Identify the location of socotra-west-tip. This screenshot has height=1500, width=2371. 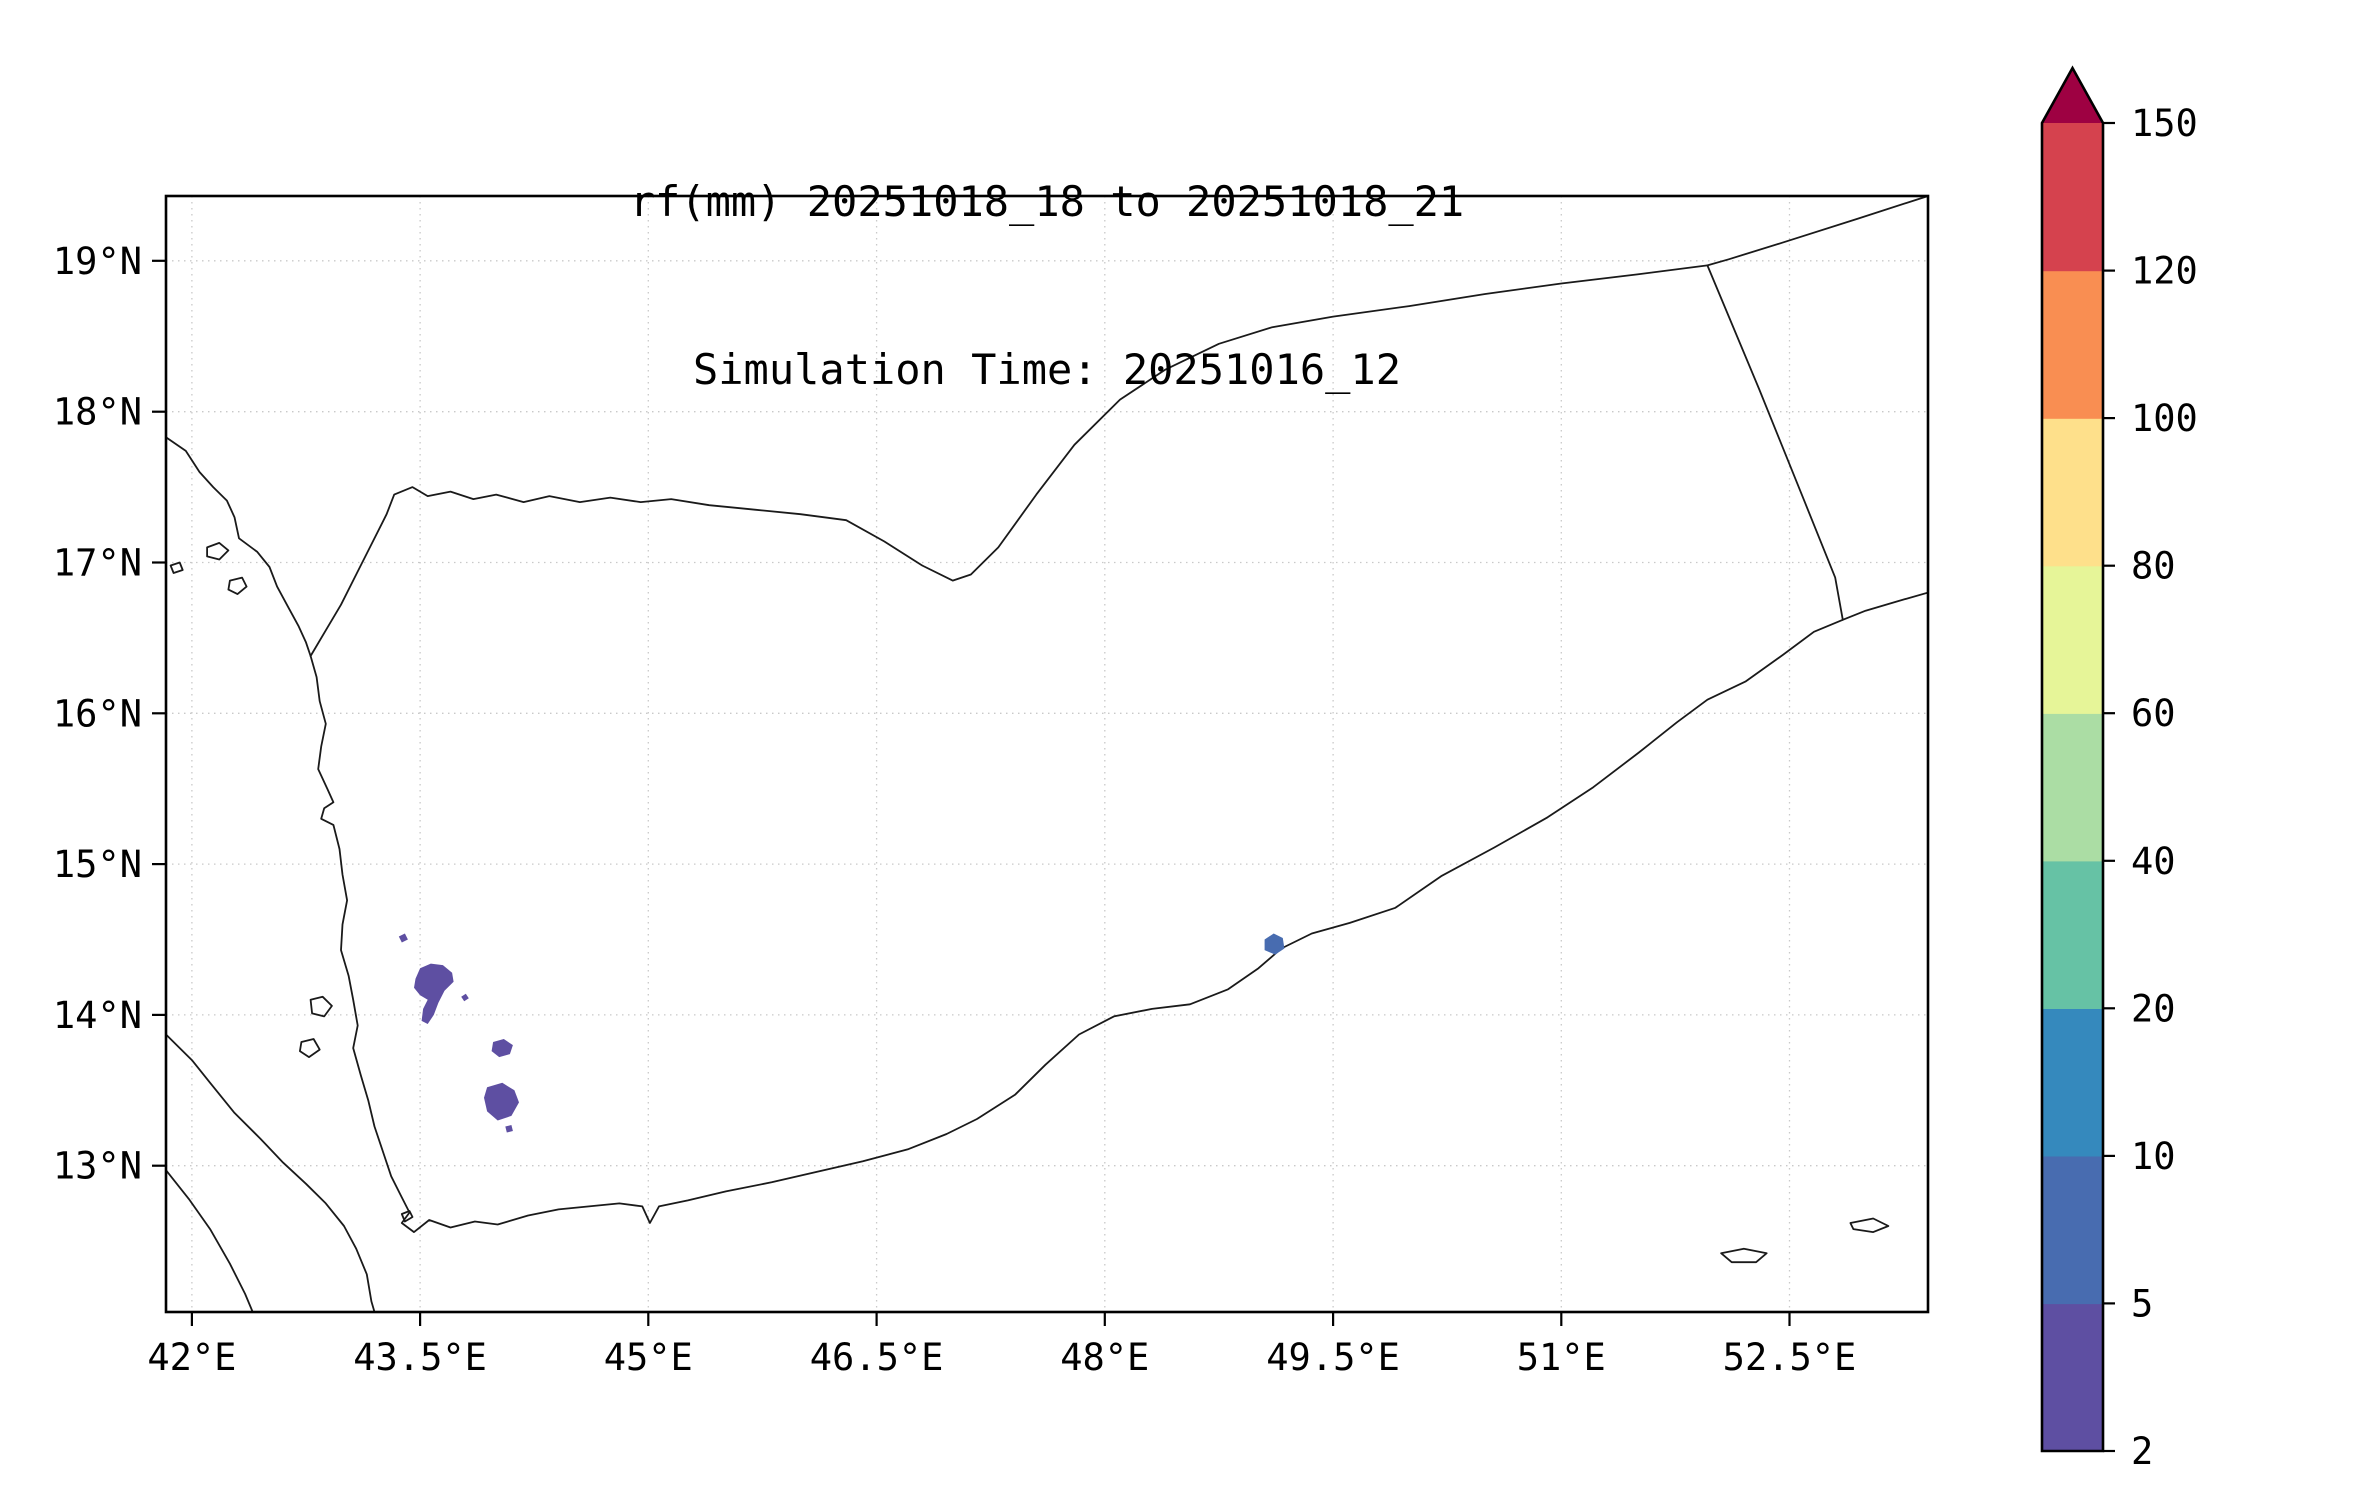
(1869, 1225).